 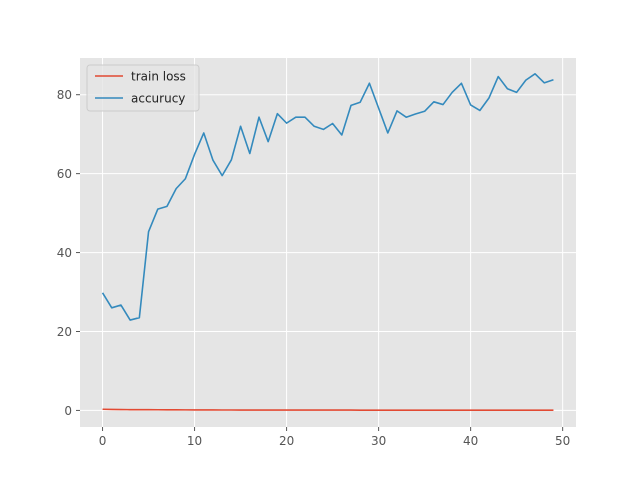 What do you see at coordinates (562, 441) in the screenshot?
I see `x-tick-label: 50` at bounding box center [562, 441].